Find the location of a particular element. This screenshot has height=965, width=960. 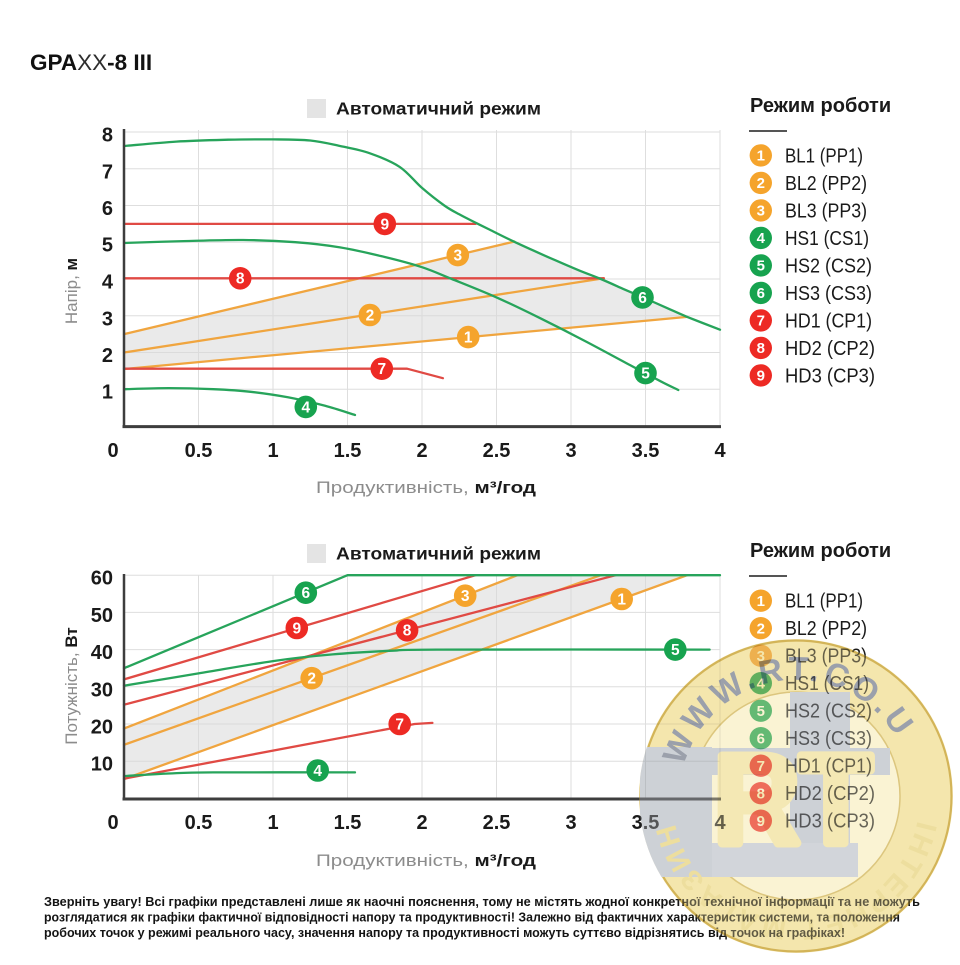

svg-text: BL3 (PP3) is located at coordinates (826, 211).